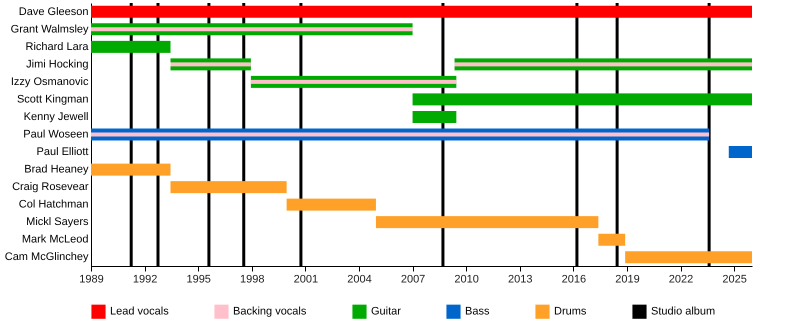  I want to click on y-tick-label: Izzy Osmanovic, so click(49, 82).